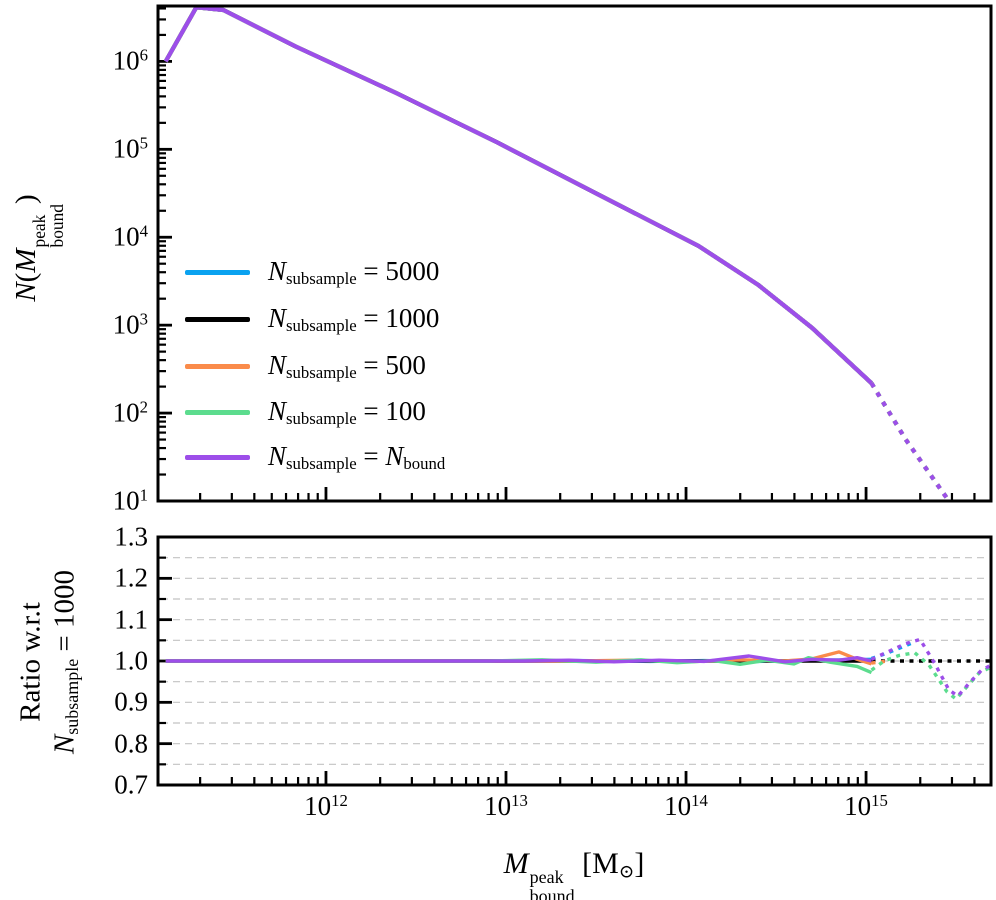 The width and height of the screenshot is (996, 900). What do you see at coordinates (930, 668) in the screenshot?
I see `series-nbound-ratio-dotted` at bounding box center [930, 668].